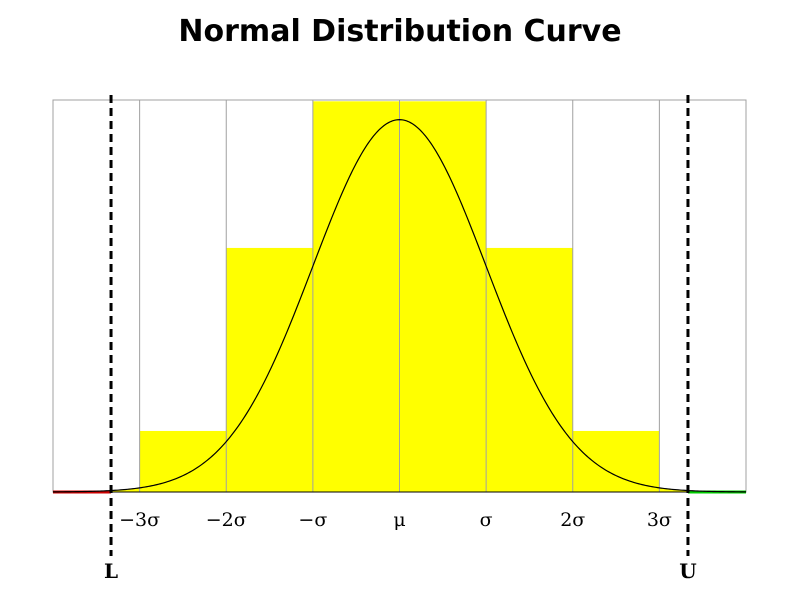 The width and height of the screenshot is (800, 600). What do you see at coordinates (659, 520) in the screenshot?
I see `x-tick-label: 3σ` at bounding box center [659, 520].